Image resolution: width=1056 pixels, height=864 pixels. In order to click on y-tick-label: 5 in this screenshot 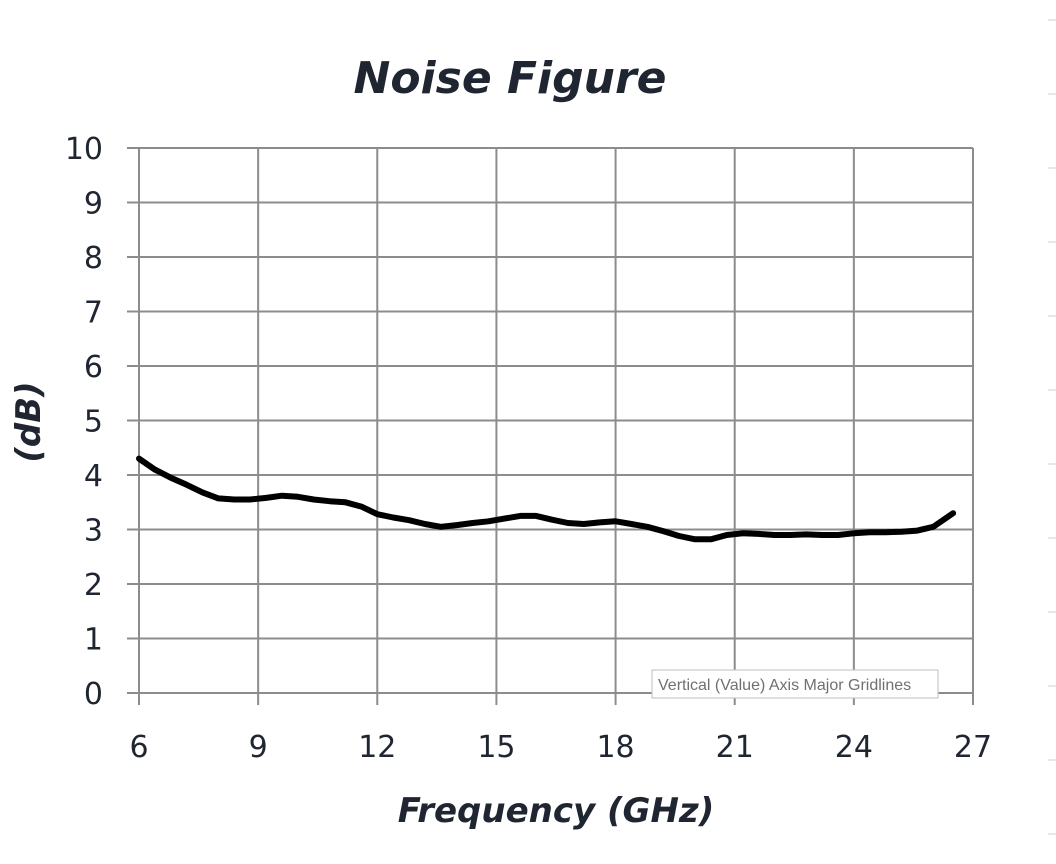, I will do `click(93, 422)`.